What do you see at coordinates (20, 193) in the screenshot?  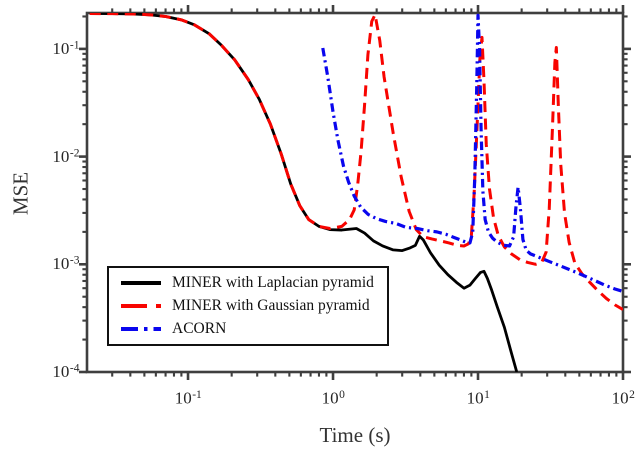 I see `y-axis-label: MSE` at bounding box center [20, 193].